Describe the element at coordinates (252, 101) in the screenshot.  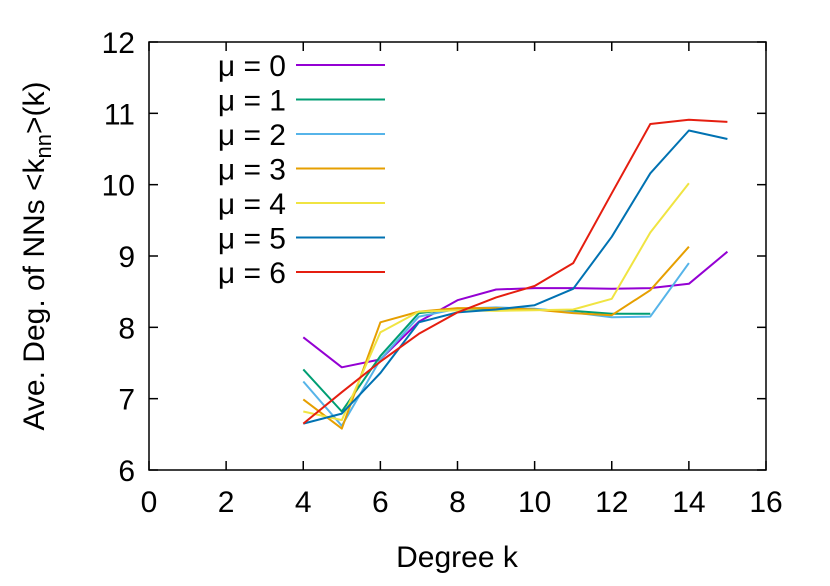
I see `legend-label-mu-1: μ = 1` at that location.